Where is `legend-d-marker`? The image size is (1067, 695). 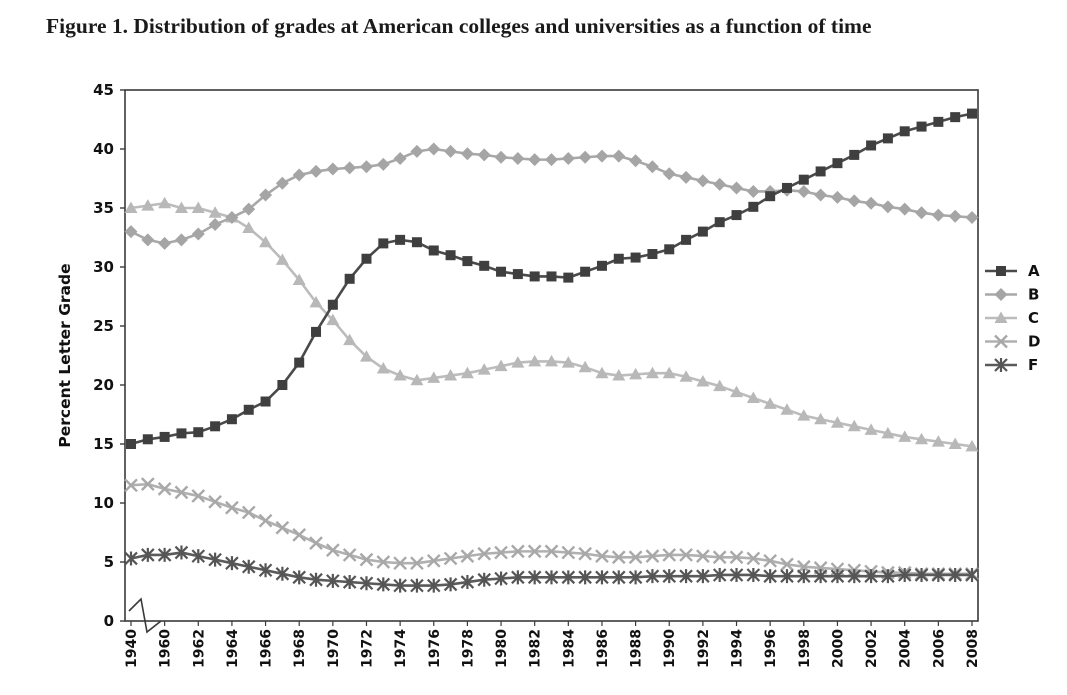 legend-d-marker is located at coordinates (1001, 341).